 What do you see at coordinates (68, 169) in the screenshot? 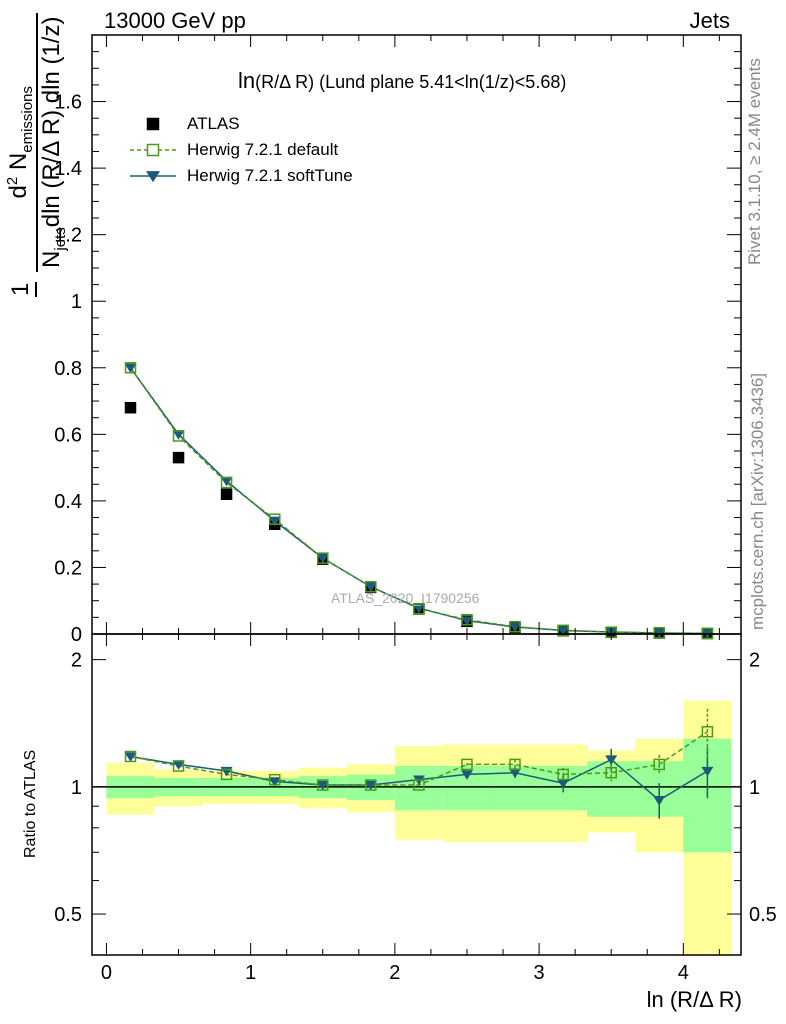
I see `y-tick-label: 1.4` at bounding box center [68, 169].